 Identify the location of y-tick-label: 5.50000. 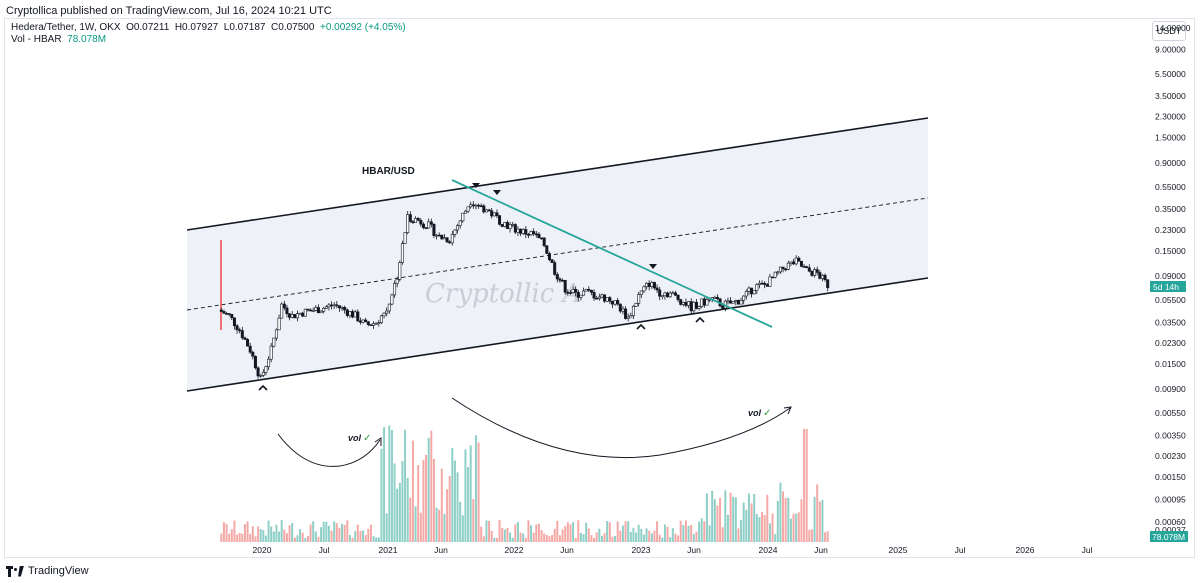
(1170, 74).